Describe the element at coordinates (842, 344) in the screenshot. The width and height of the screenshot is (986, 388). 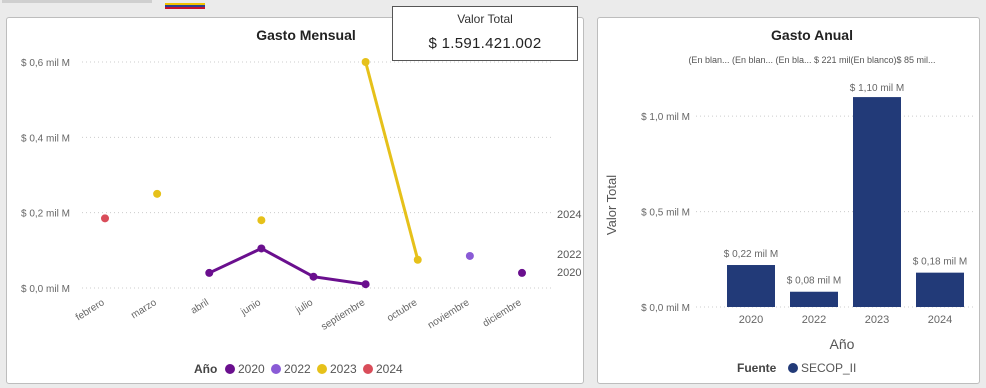
I see `x-axis-title: Año` at that location.